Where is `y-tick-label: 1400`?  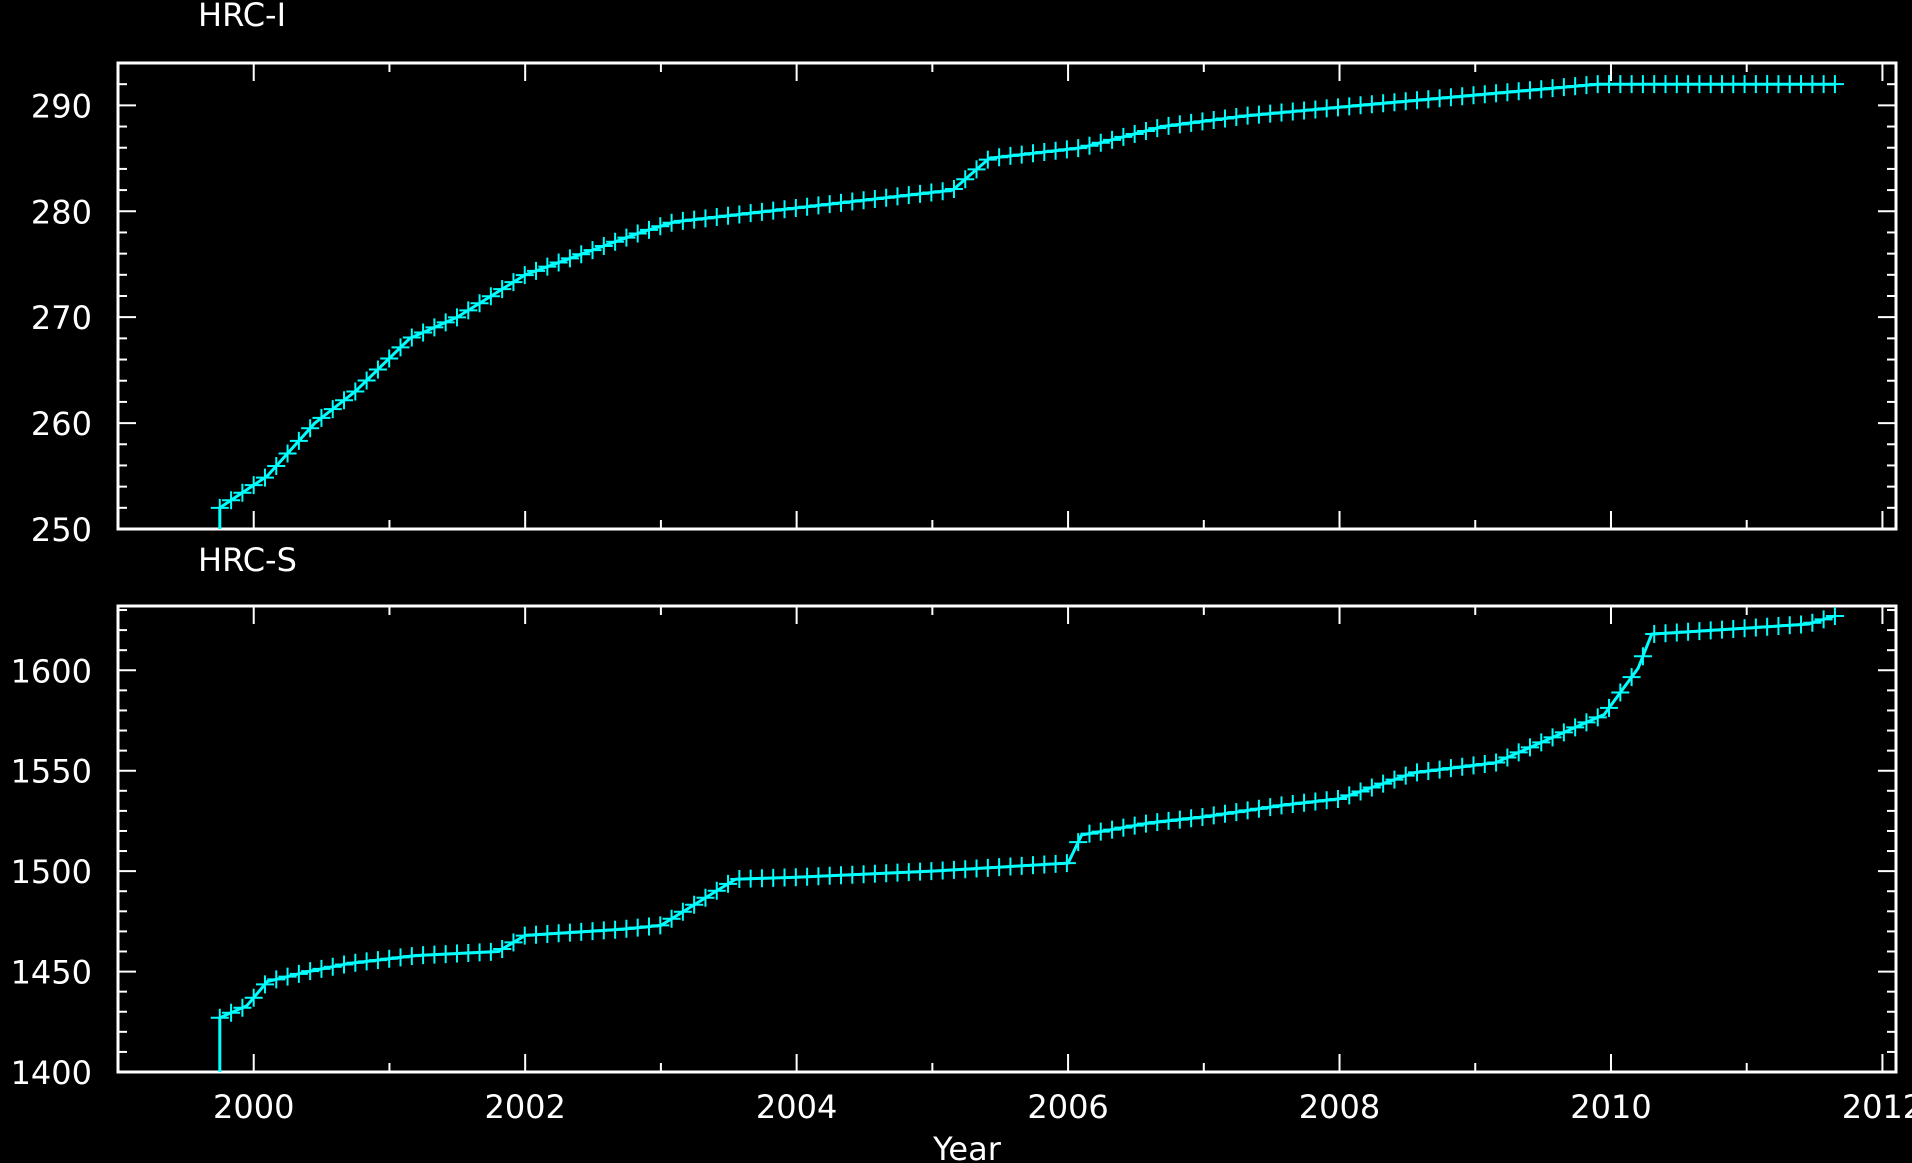 y-tick-label: 1400 is located at coordinates (51, 1073).